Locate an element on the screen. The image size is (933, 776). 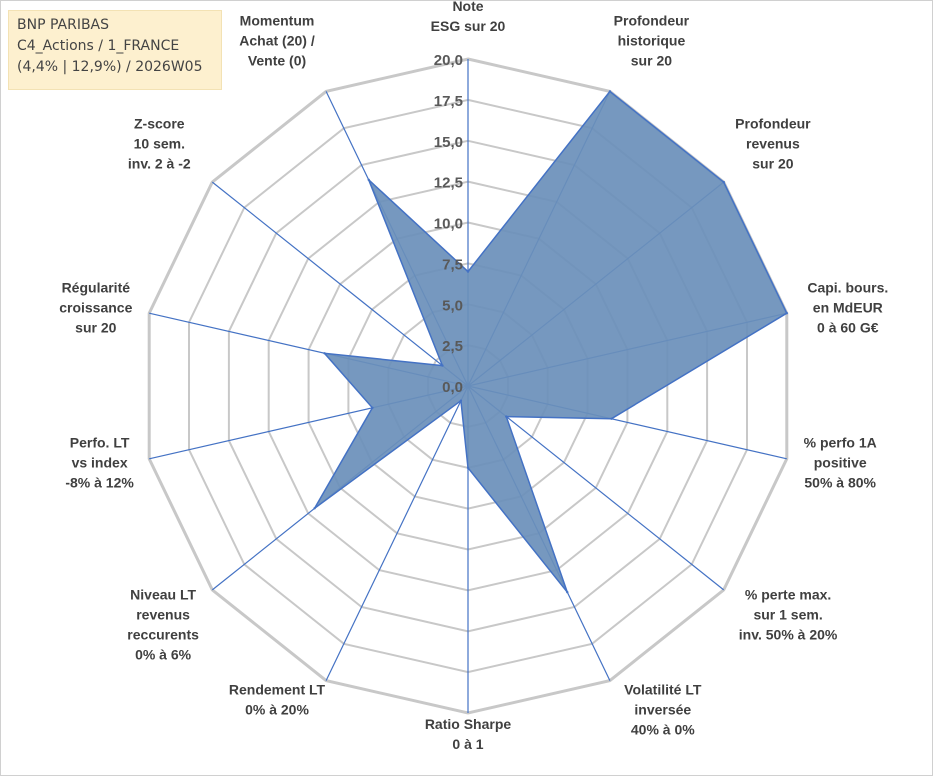
axis-label-8-line-0: Rendement LT is located at coordinates (277, 689).